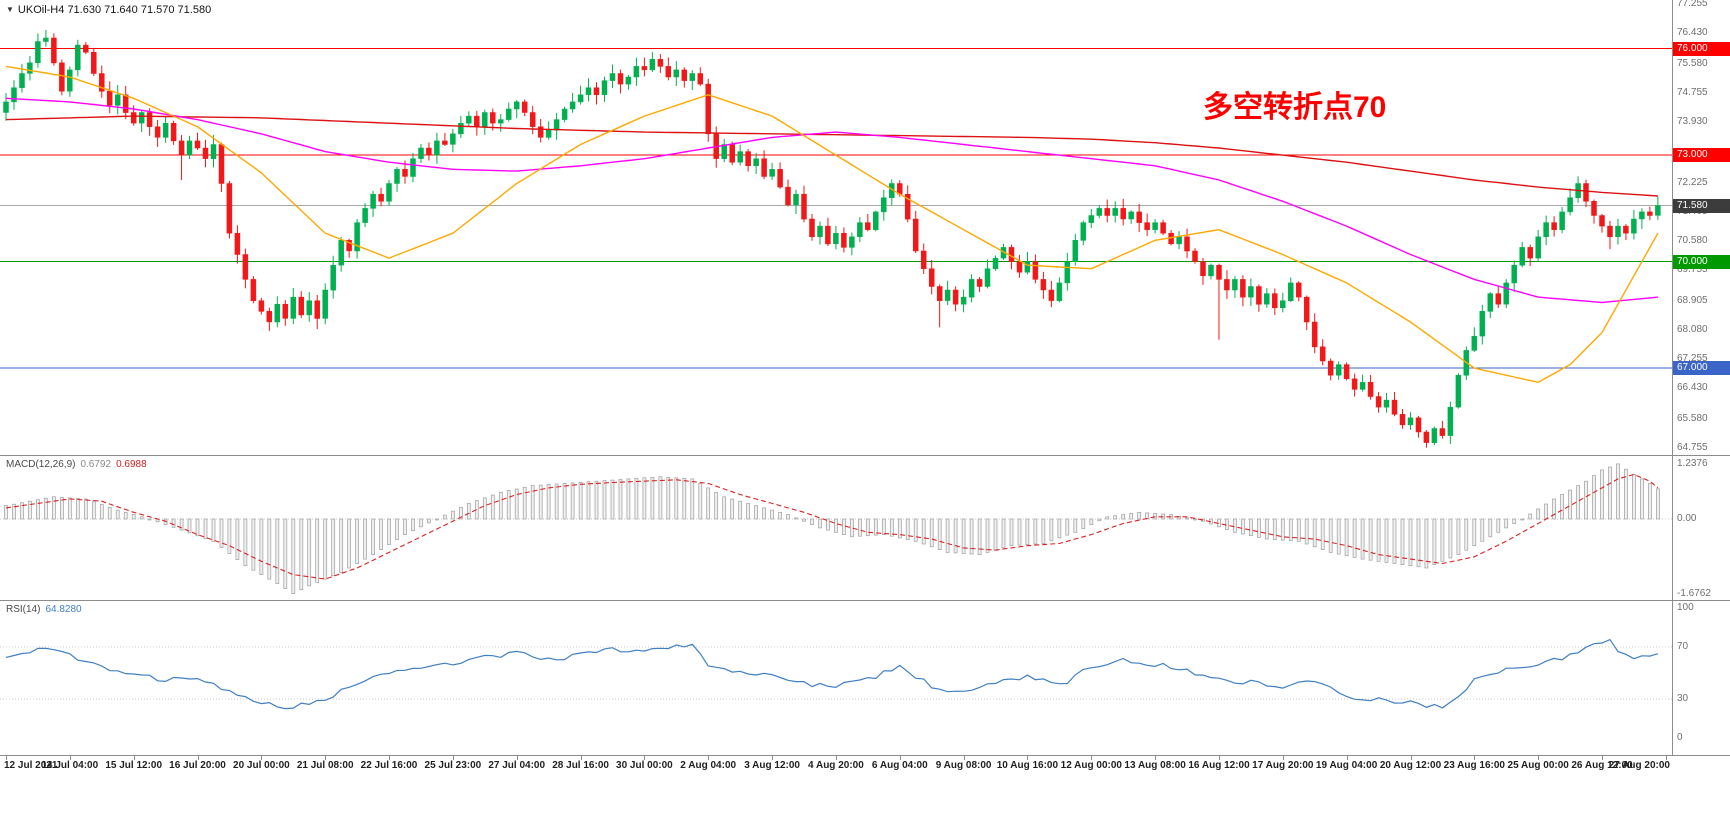  Describe the element at coordinates (1692, 122) in the screenshot. I see `price-tick-label: 73.930` at that location.